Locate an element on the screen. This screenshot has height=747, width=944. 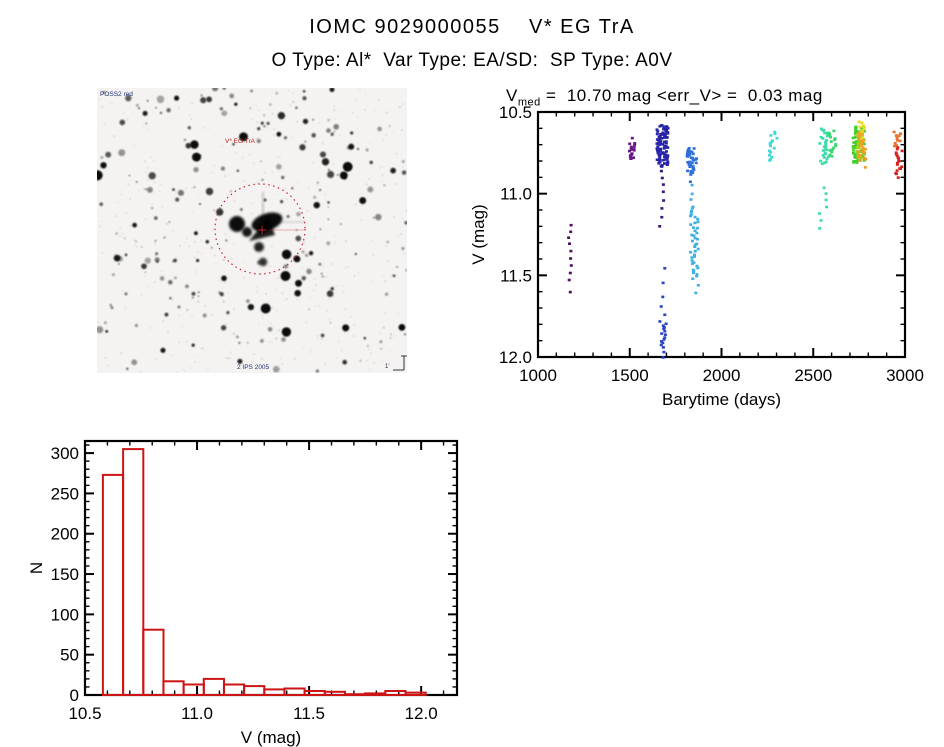
hist-bars is located at coordinates (264, 572).